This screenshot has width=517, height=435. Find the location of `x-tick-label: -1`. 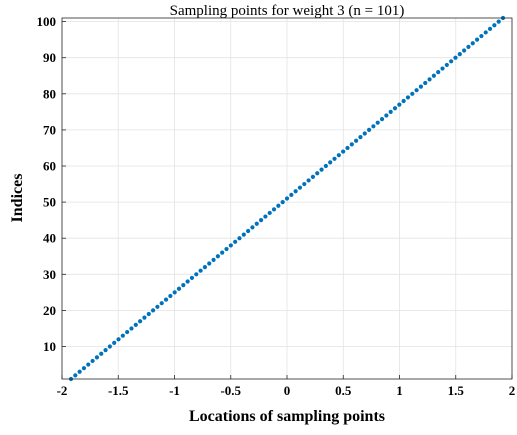

x-tick-label: -1 is located at coordinates (174, 390).